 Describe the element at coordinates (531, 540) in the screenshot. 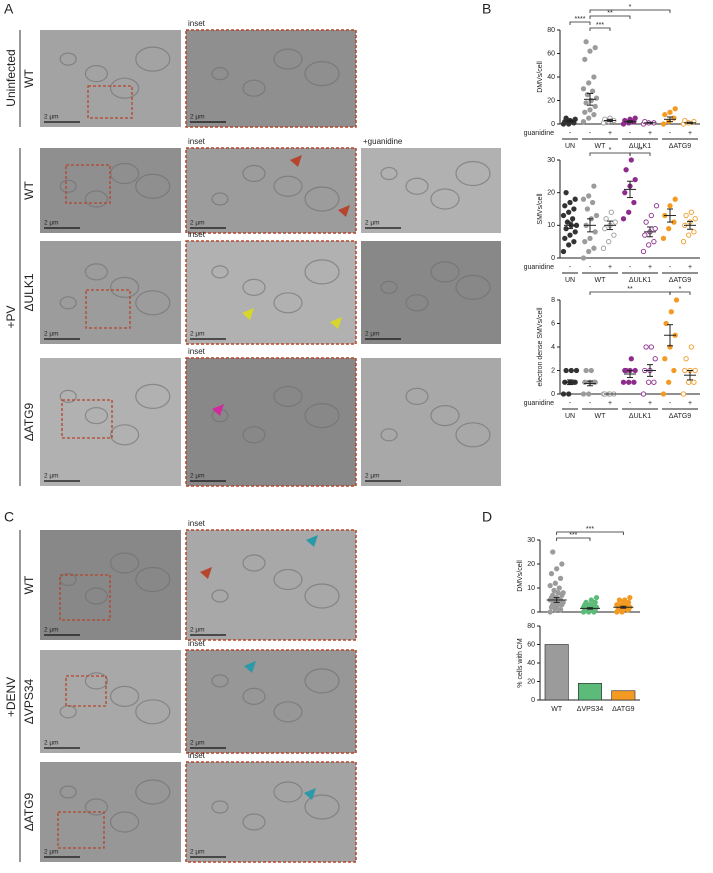

I see `y-tick-label: 30` at that location.